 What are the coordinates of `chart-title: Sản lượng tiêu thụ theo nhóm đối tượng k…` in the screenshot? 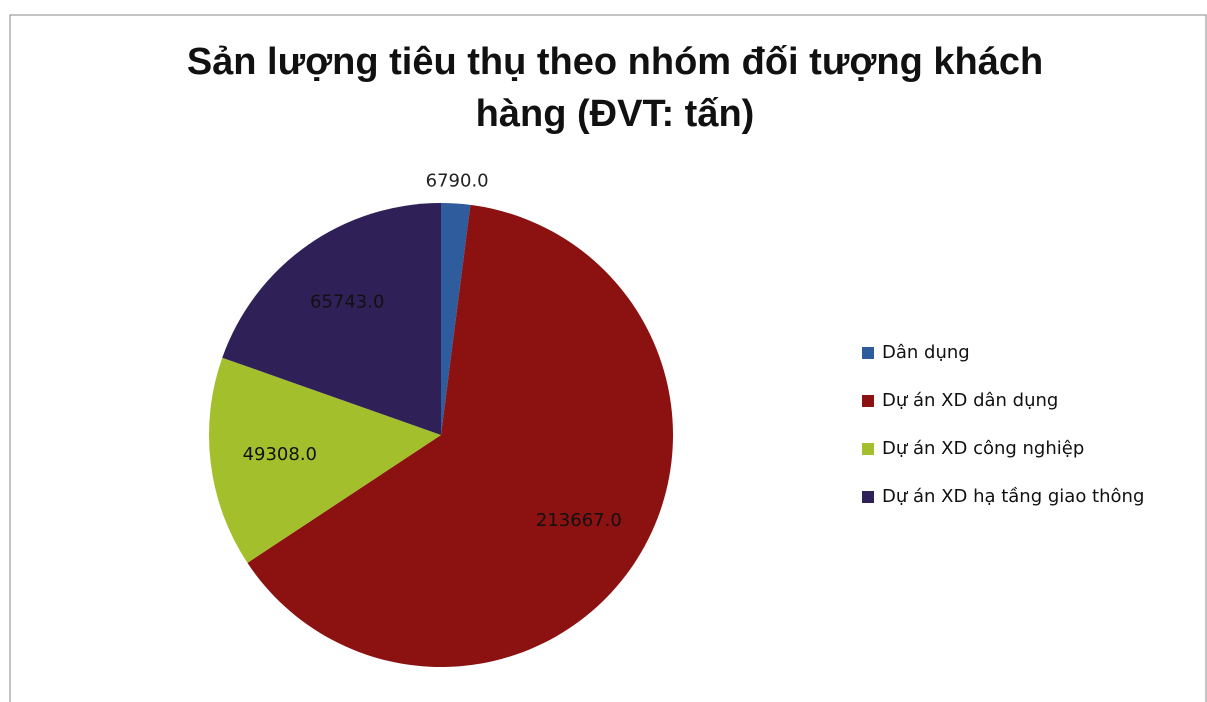 It's located at (615, 88).